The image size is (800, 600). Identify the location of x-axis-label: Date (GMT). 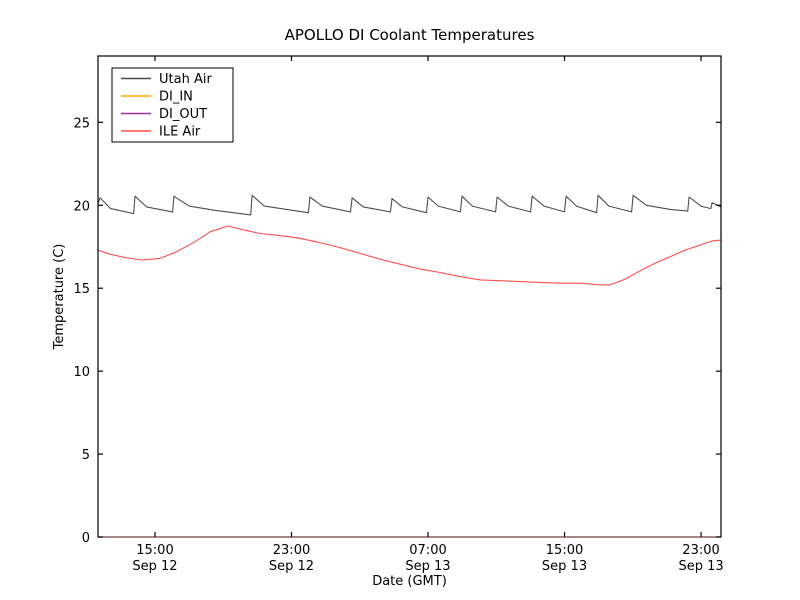
(409, 581).